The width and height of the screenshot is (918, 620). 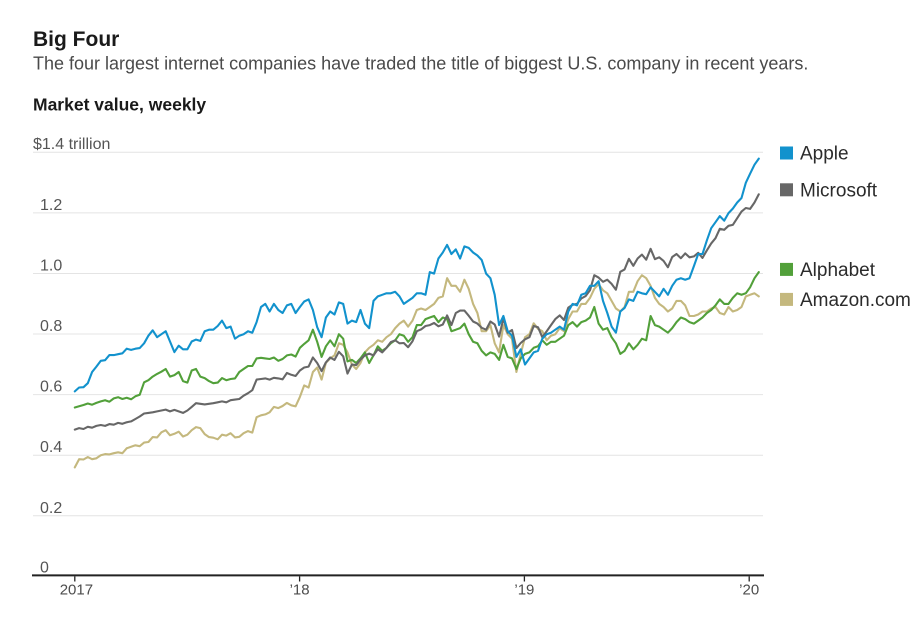 What do you see at coordinates (51, 447) in the screenshot?
I see `svg-text: 0.4` at bounding box center [51, 447].